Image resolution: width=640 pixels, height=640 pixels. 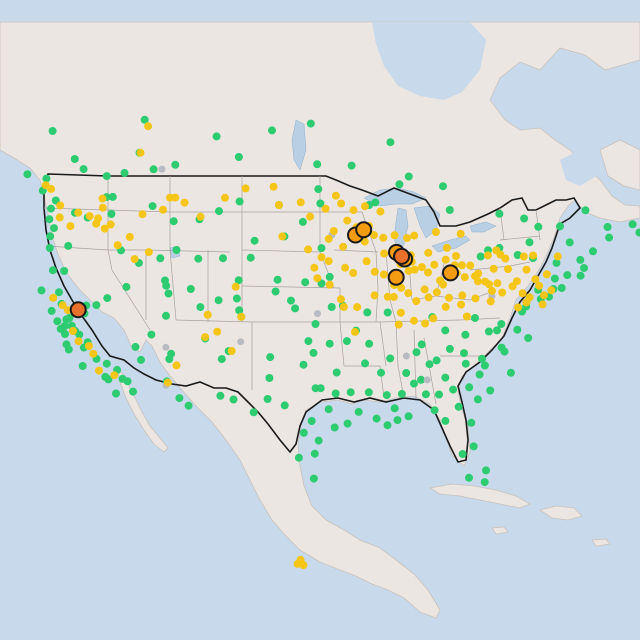 What do you see at coordinates (402, 256) in the screenshot?
I see `red-orange-site-marker` at bounding box center [402, 256].